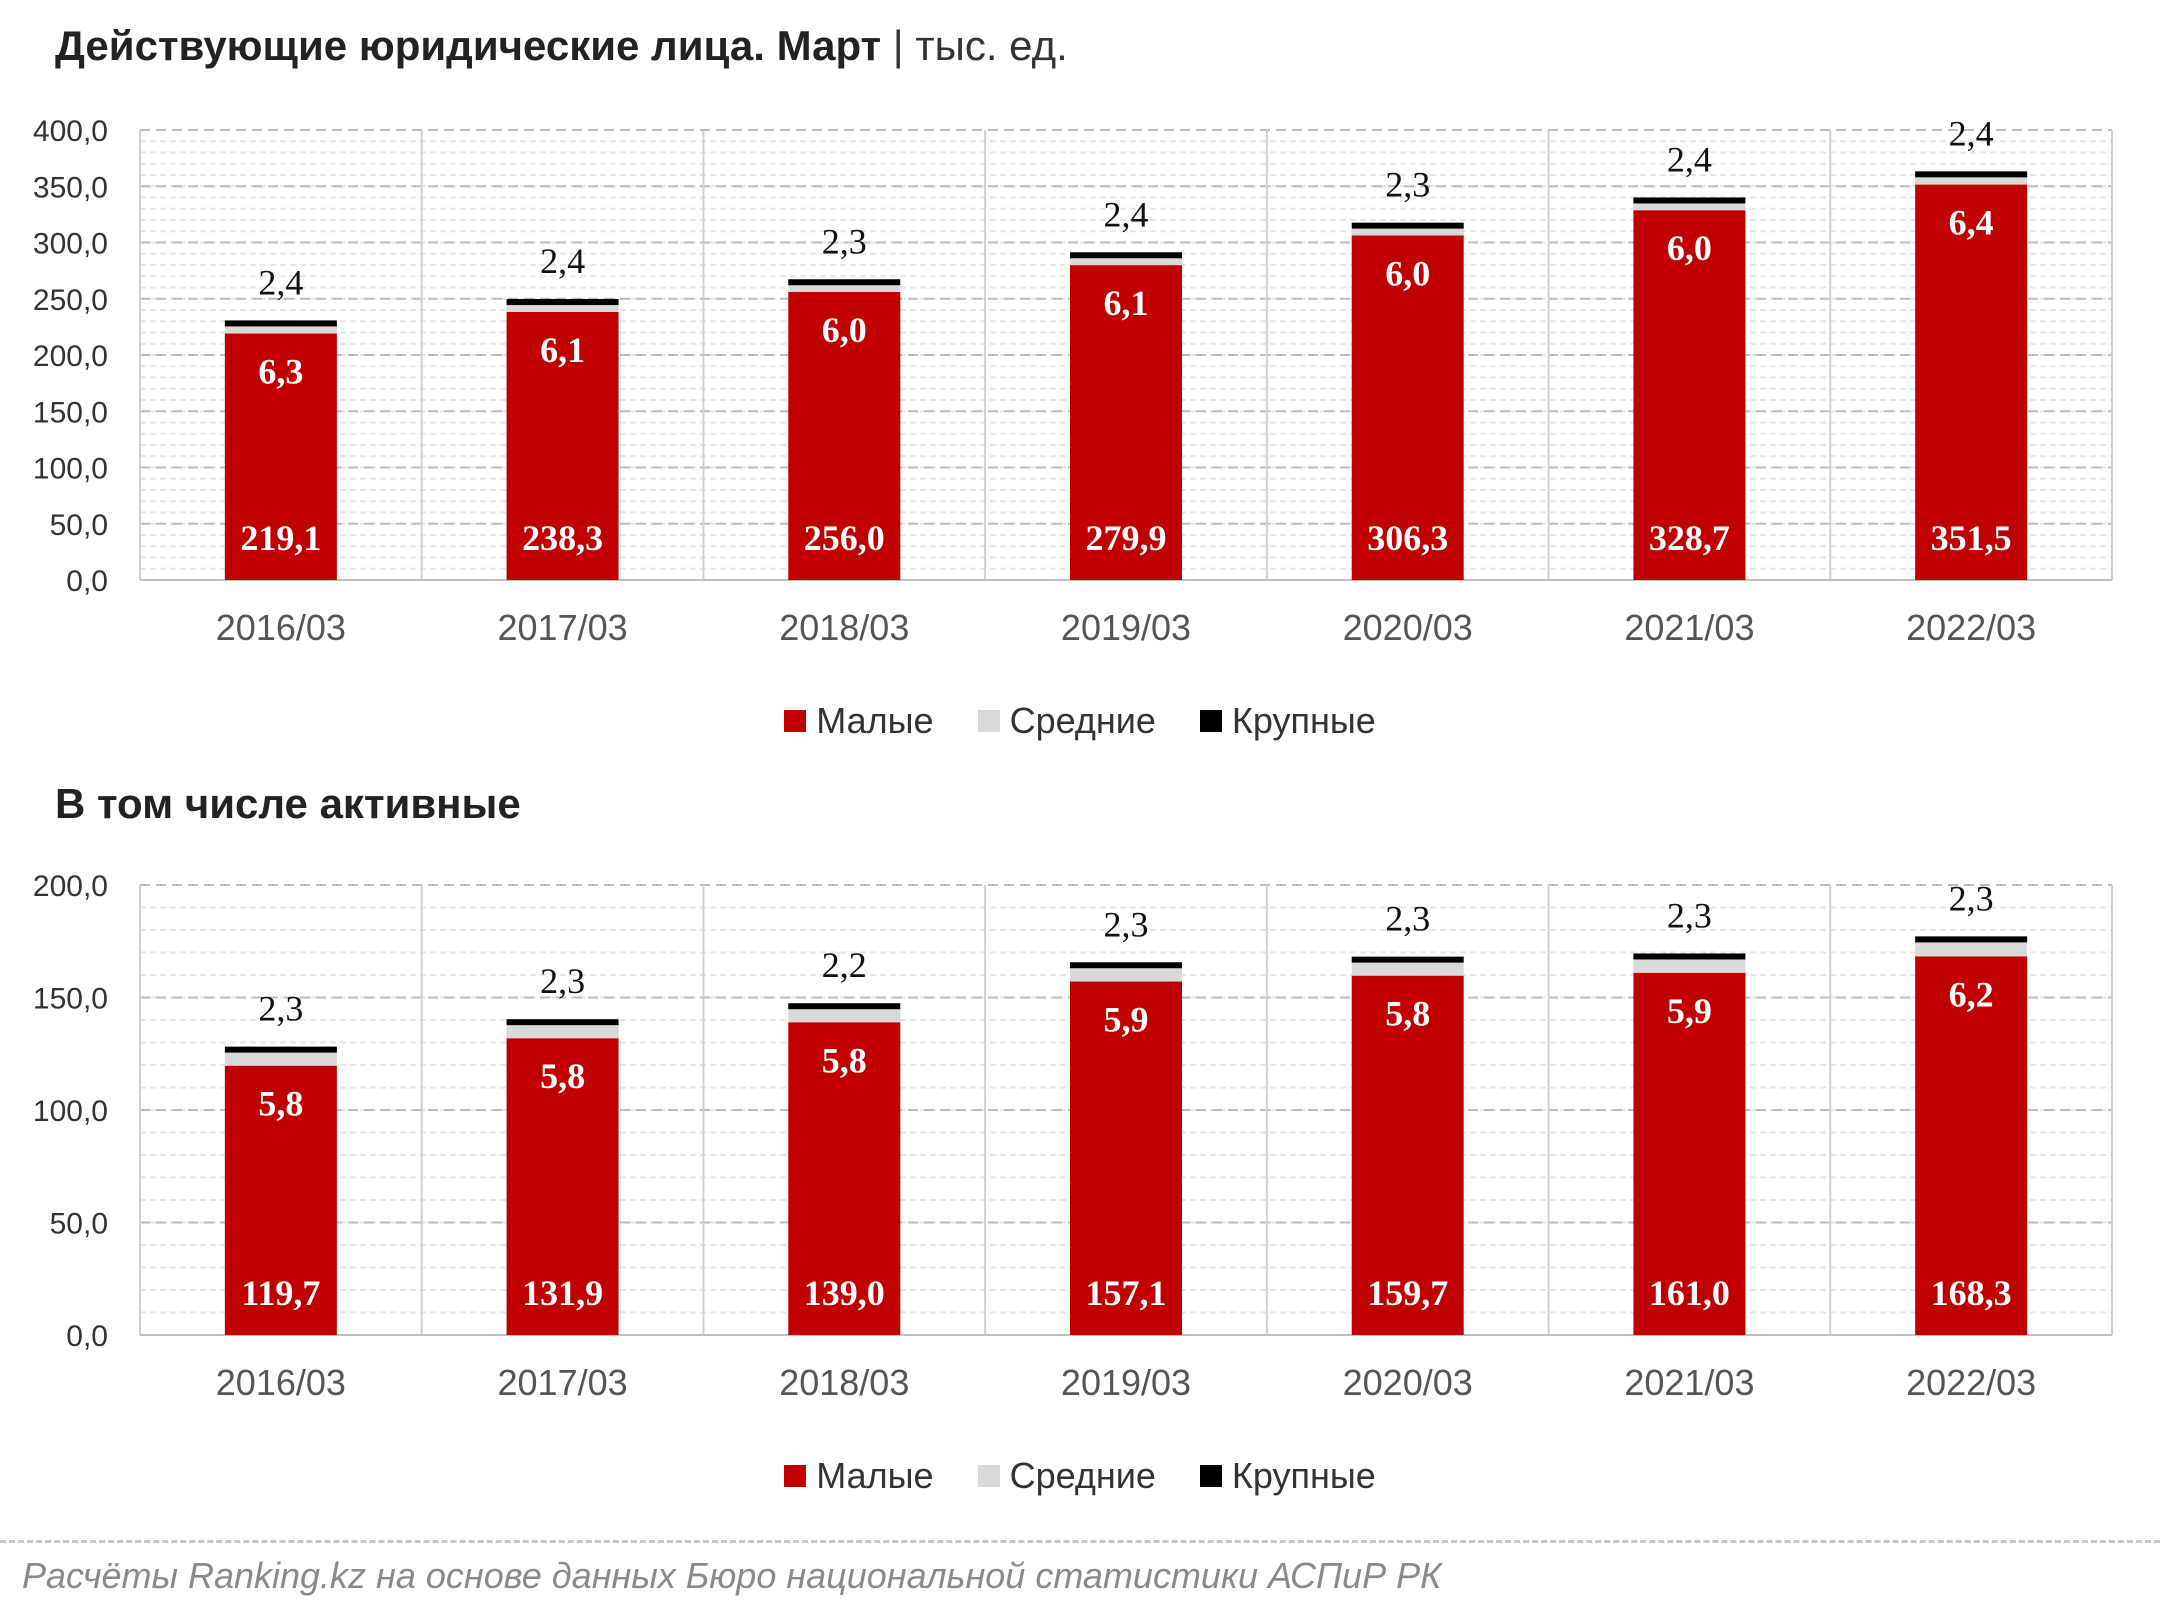 The width and height of the screenshot is (2160, 1622). What do you see at coordinates (70, 131) in the screenshot?
I see `y-tick-label: 400,0` at bounding box center [70, 131].